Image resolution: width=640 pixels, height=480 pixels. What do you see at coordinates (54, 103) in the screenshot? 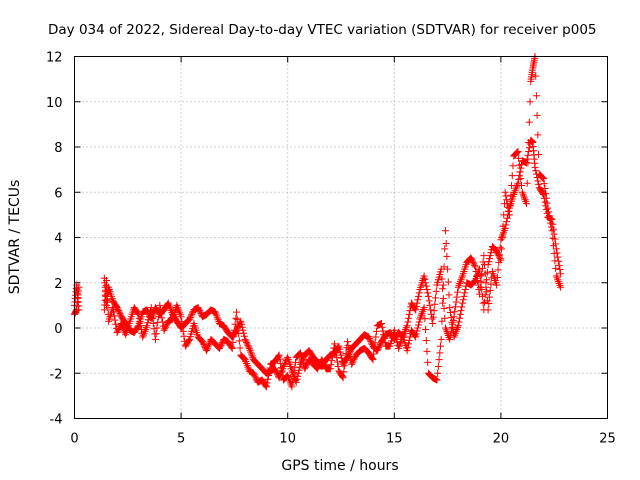
I see `y-tick-label: 10` at bounding box center [54, 103].